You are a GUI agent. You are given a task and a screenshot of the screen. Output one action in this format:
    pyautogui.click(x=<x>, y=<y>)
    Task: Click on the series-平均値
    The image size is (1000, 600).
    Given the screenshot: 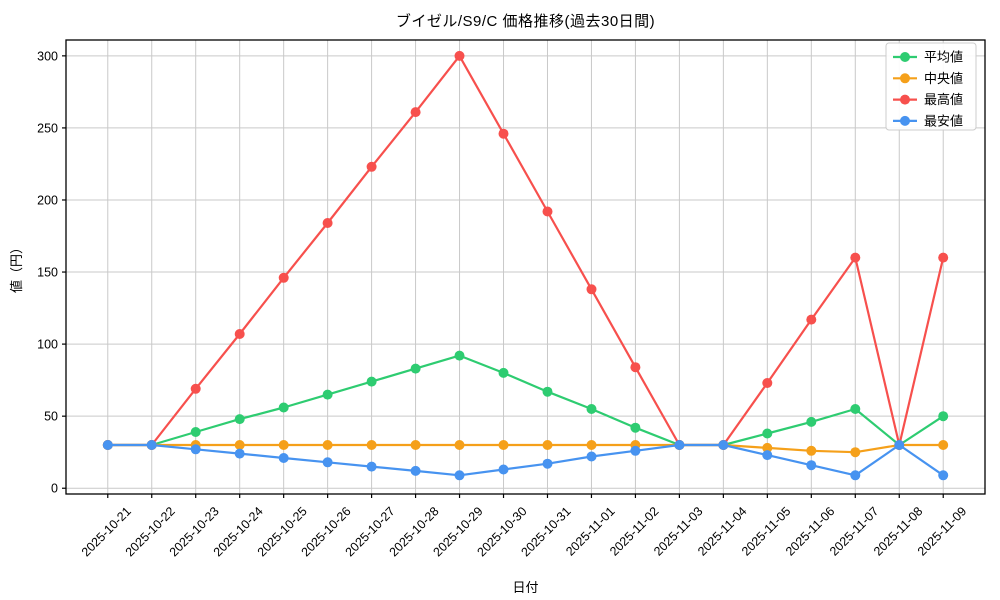 What is the action you would take?
    pyautogui.click(x=525, y=400)
    